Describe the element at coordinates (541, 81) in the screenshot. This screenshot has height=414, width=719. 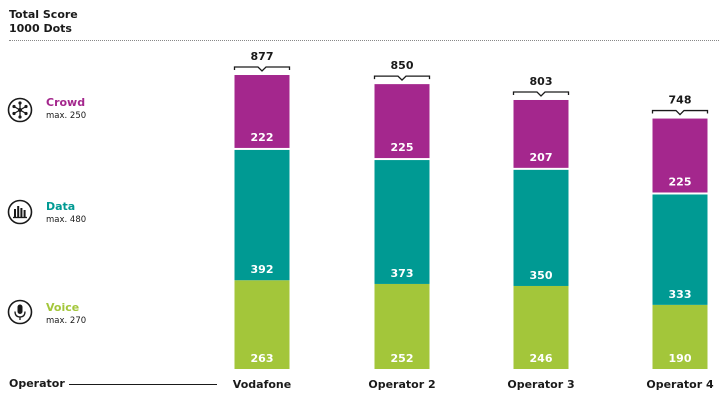
I see `total-value-3: 803` at that location.